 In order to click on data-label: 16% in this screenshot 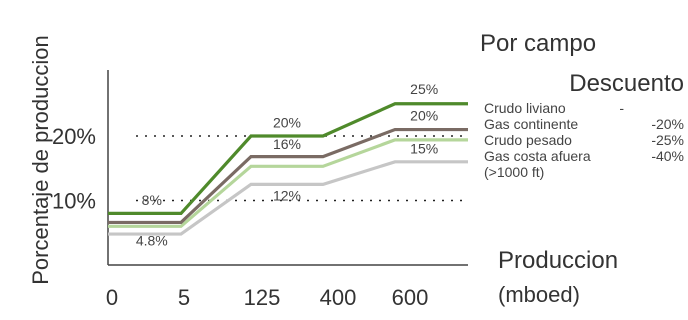, I will do `click(287, 144)`.